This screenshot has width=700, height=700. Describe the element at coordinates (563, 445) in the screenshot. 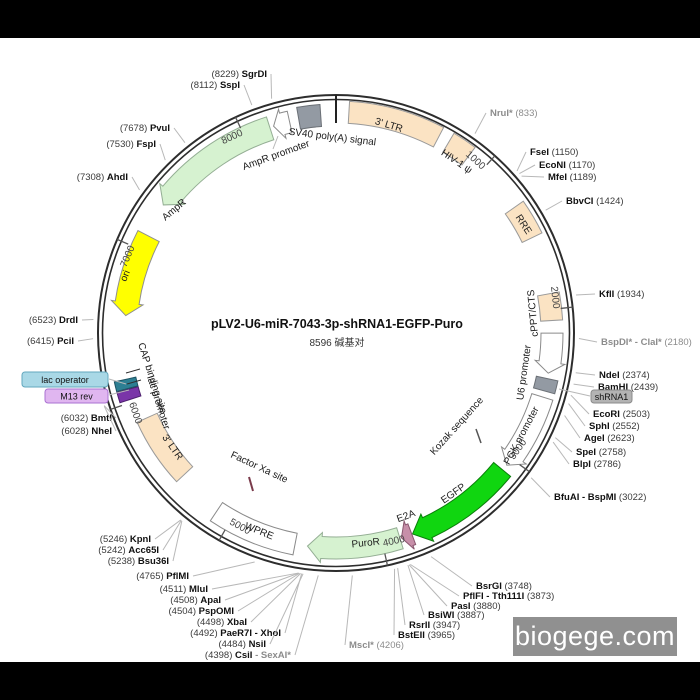

I see `leader-spei` at that location.